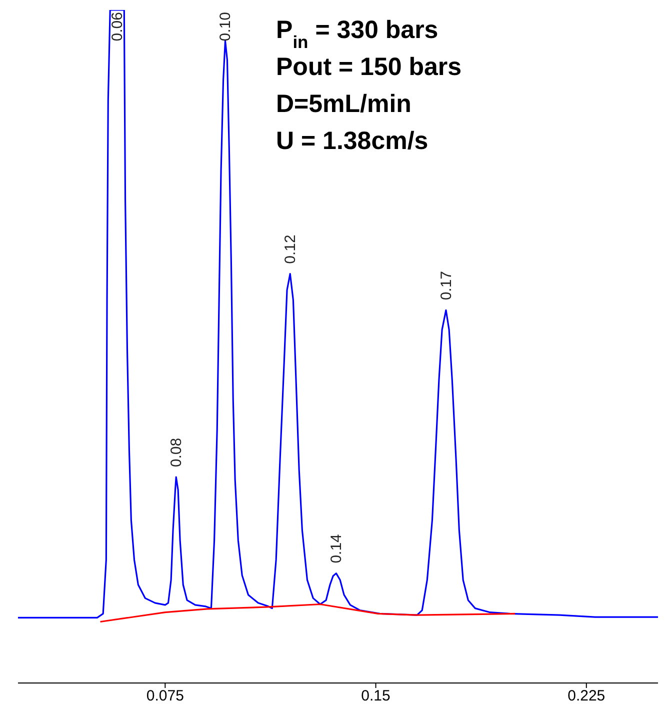  Describe the element at coordinates (357, 34) in the screenshot. I see `annotation: P$_{in}$ = 330 bars` at that location.